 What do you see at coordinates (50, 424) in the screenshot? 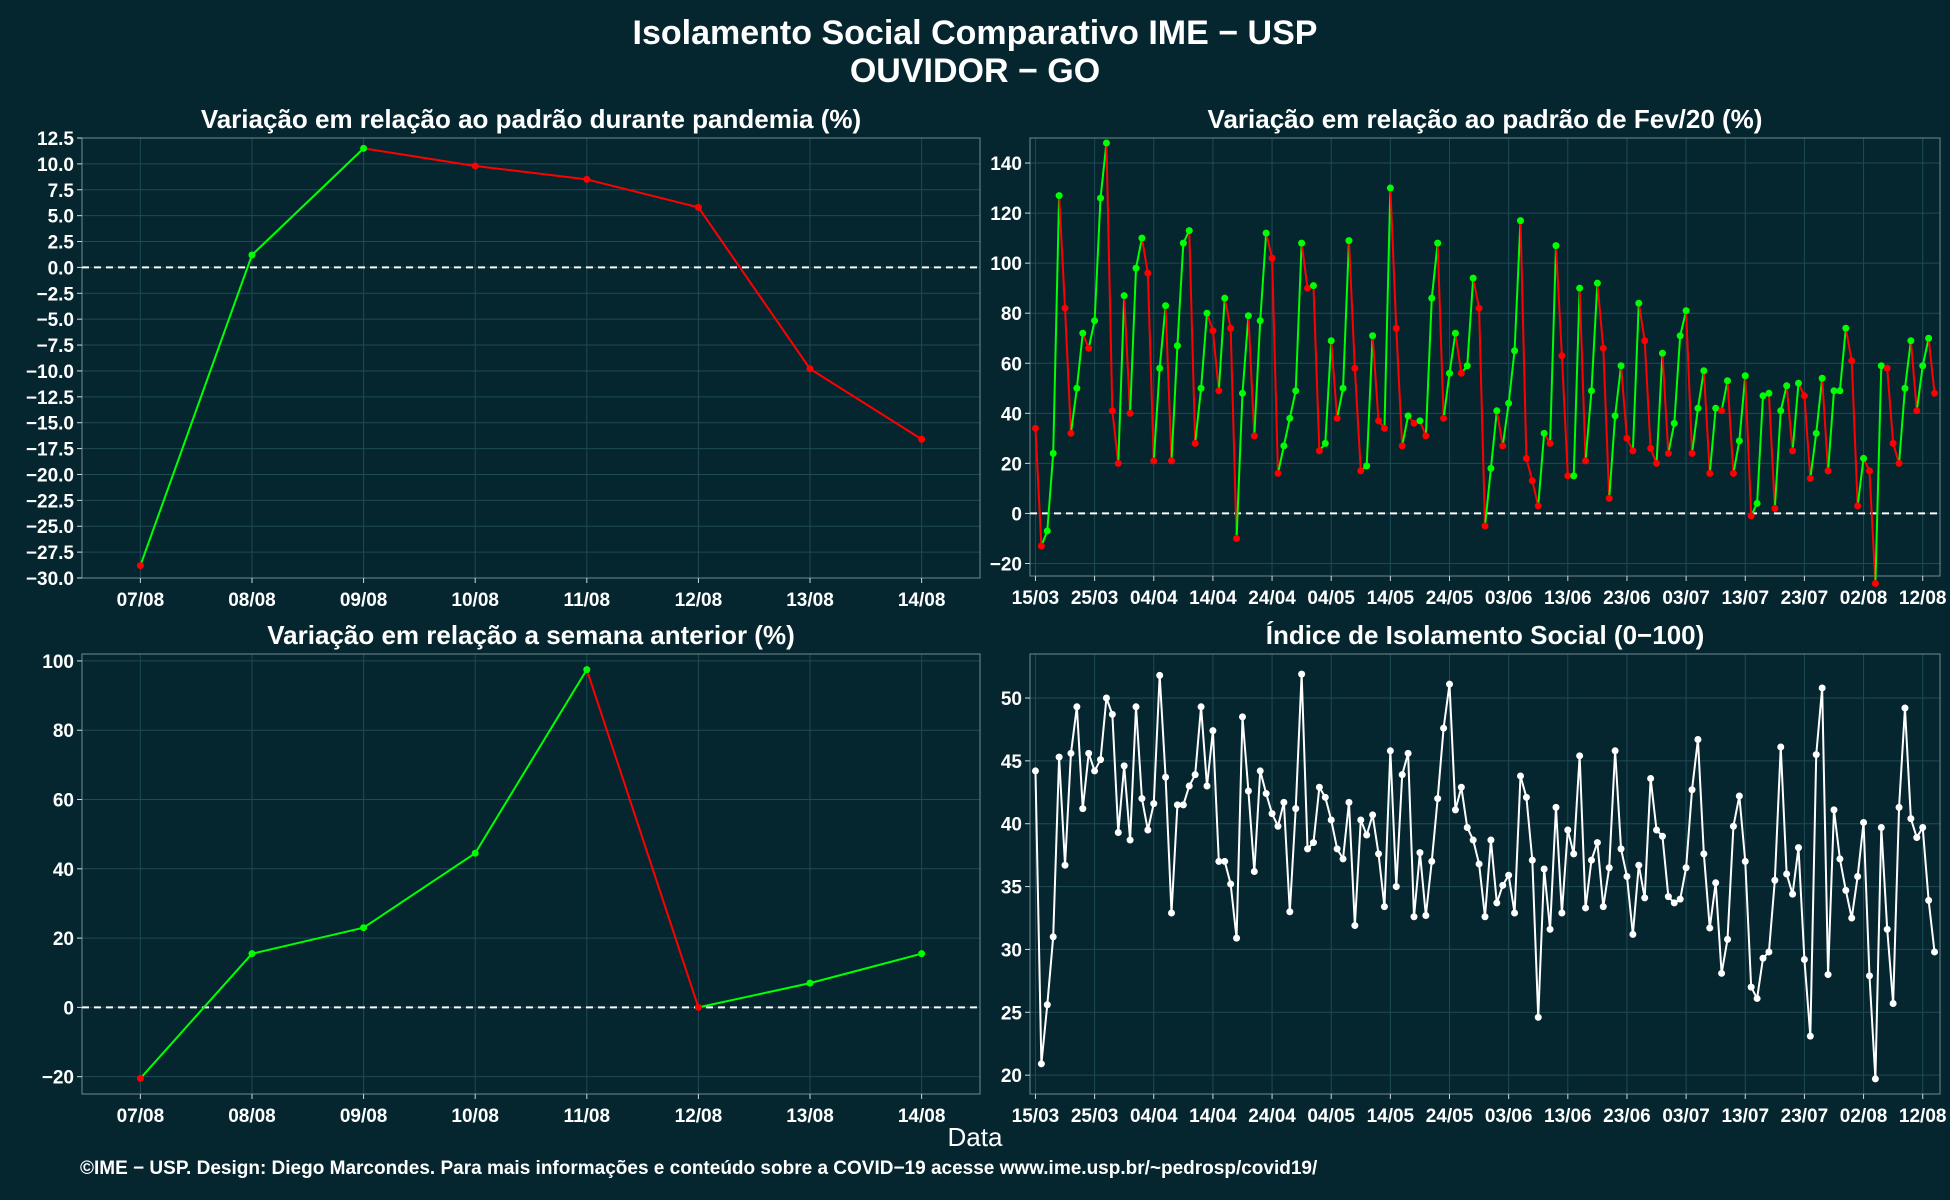
I see `y-tick-label: −15.0` at bounding box center [50, 424].